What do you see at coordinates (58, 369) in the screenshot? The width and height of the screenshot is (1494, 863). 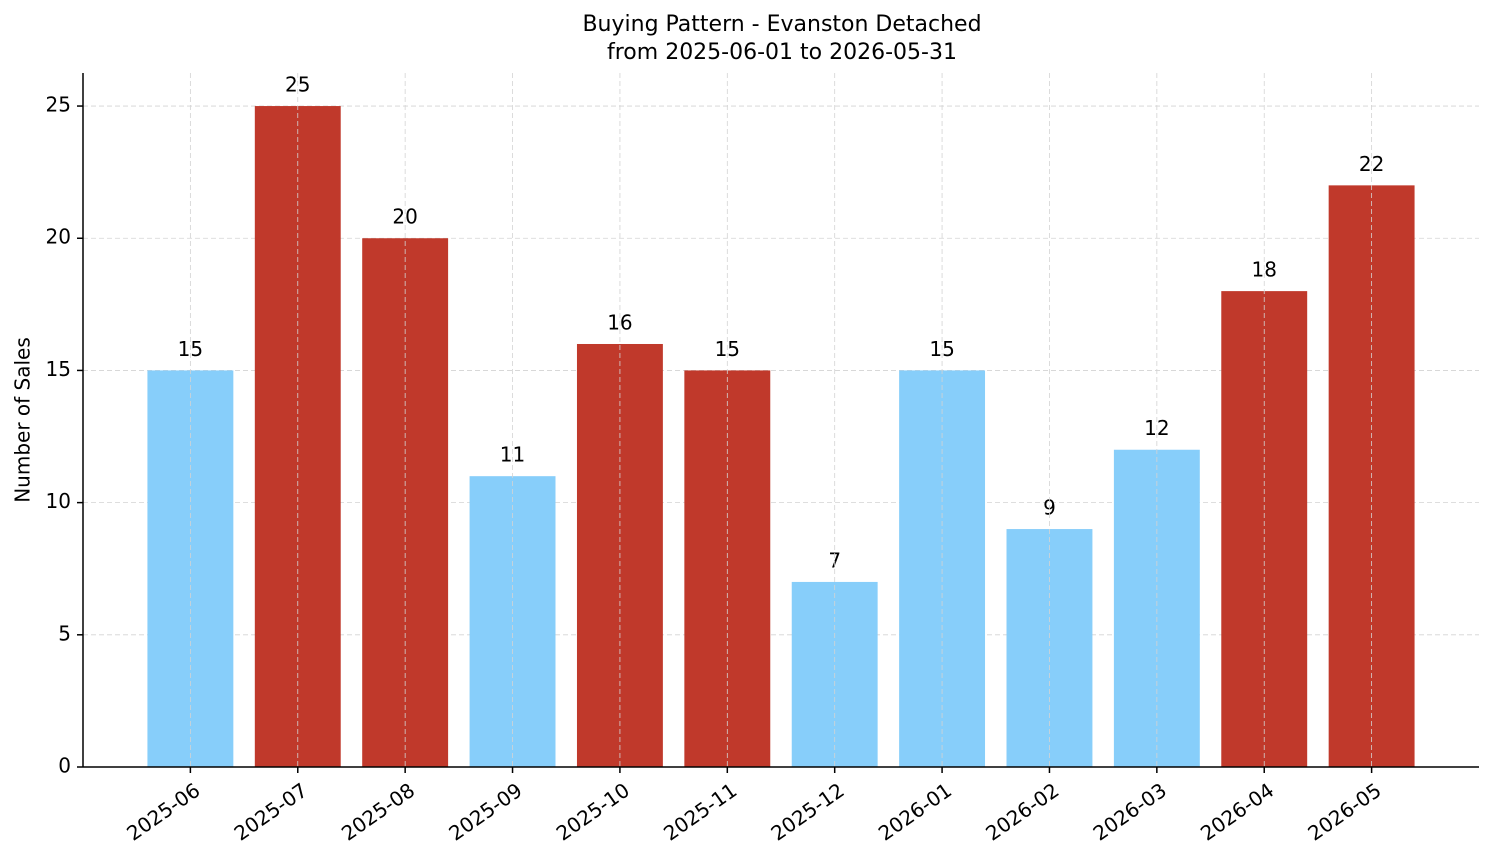 I see `y-tick-label: 15` at bounding box center [58, 369].